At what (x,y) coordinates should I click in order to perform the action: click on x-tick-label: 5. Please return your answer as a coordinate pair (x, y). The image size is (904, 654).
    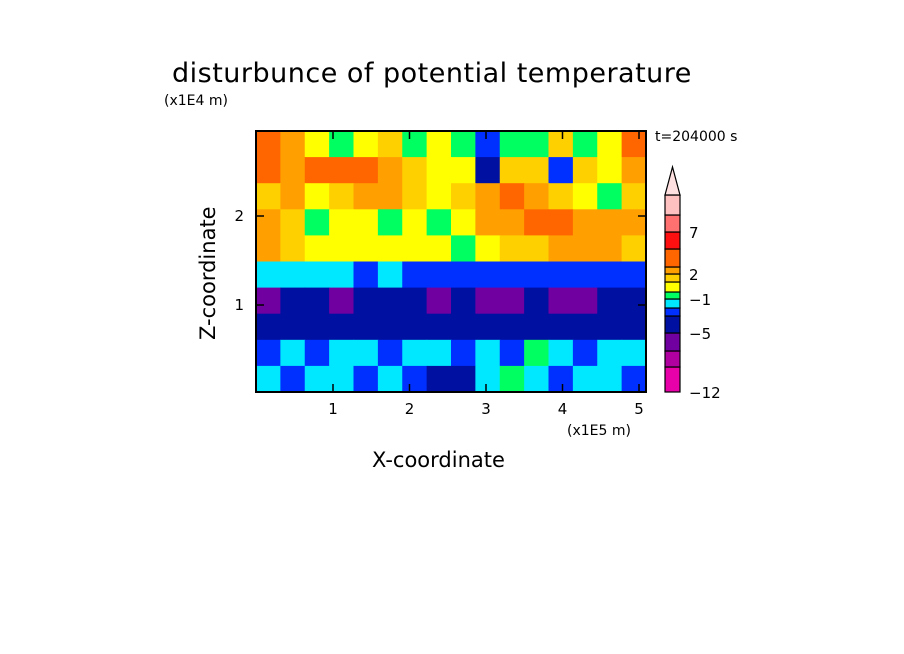
    Looking at the image, I should click on (639, 409).